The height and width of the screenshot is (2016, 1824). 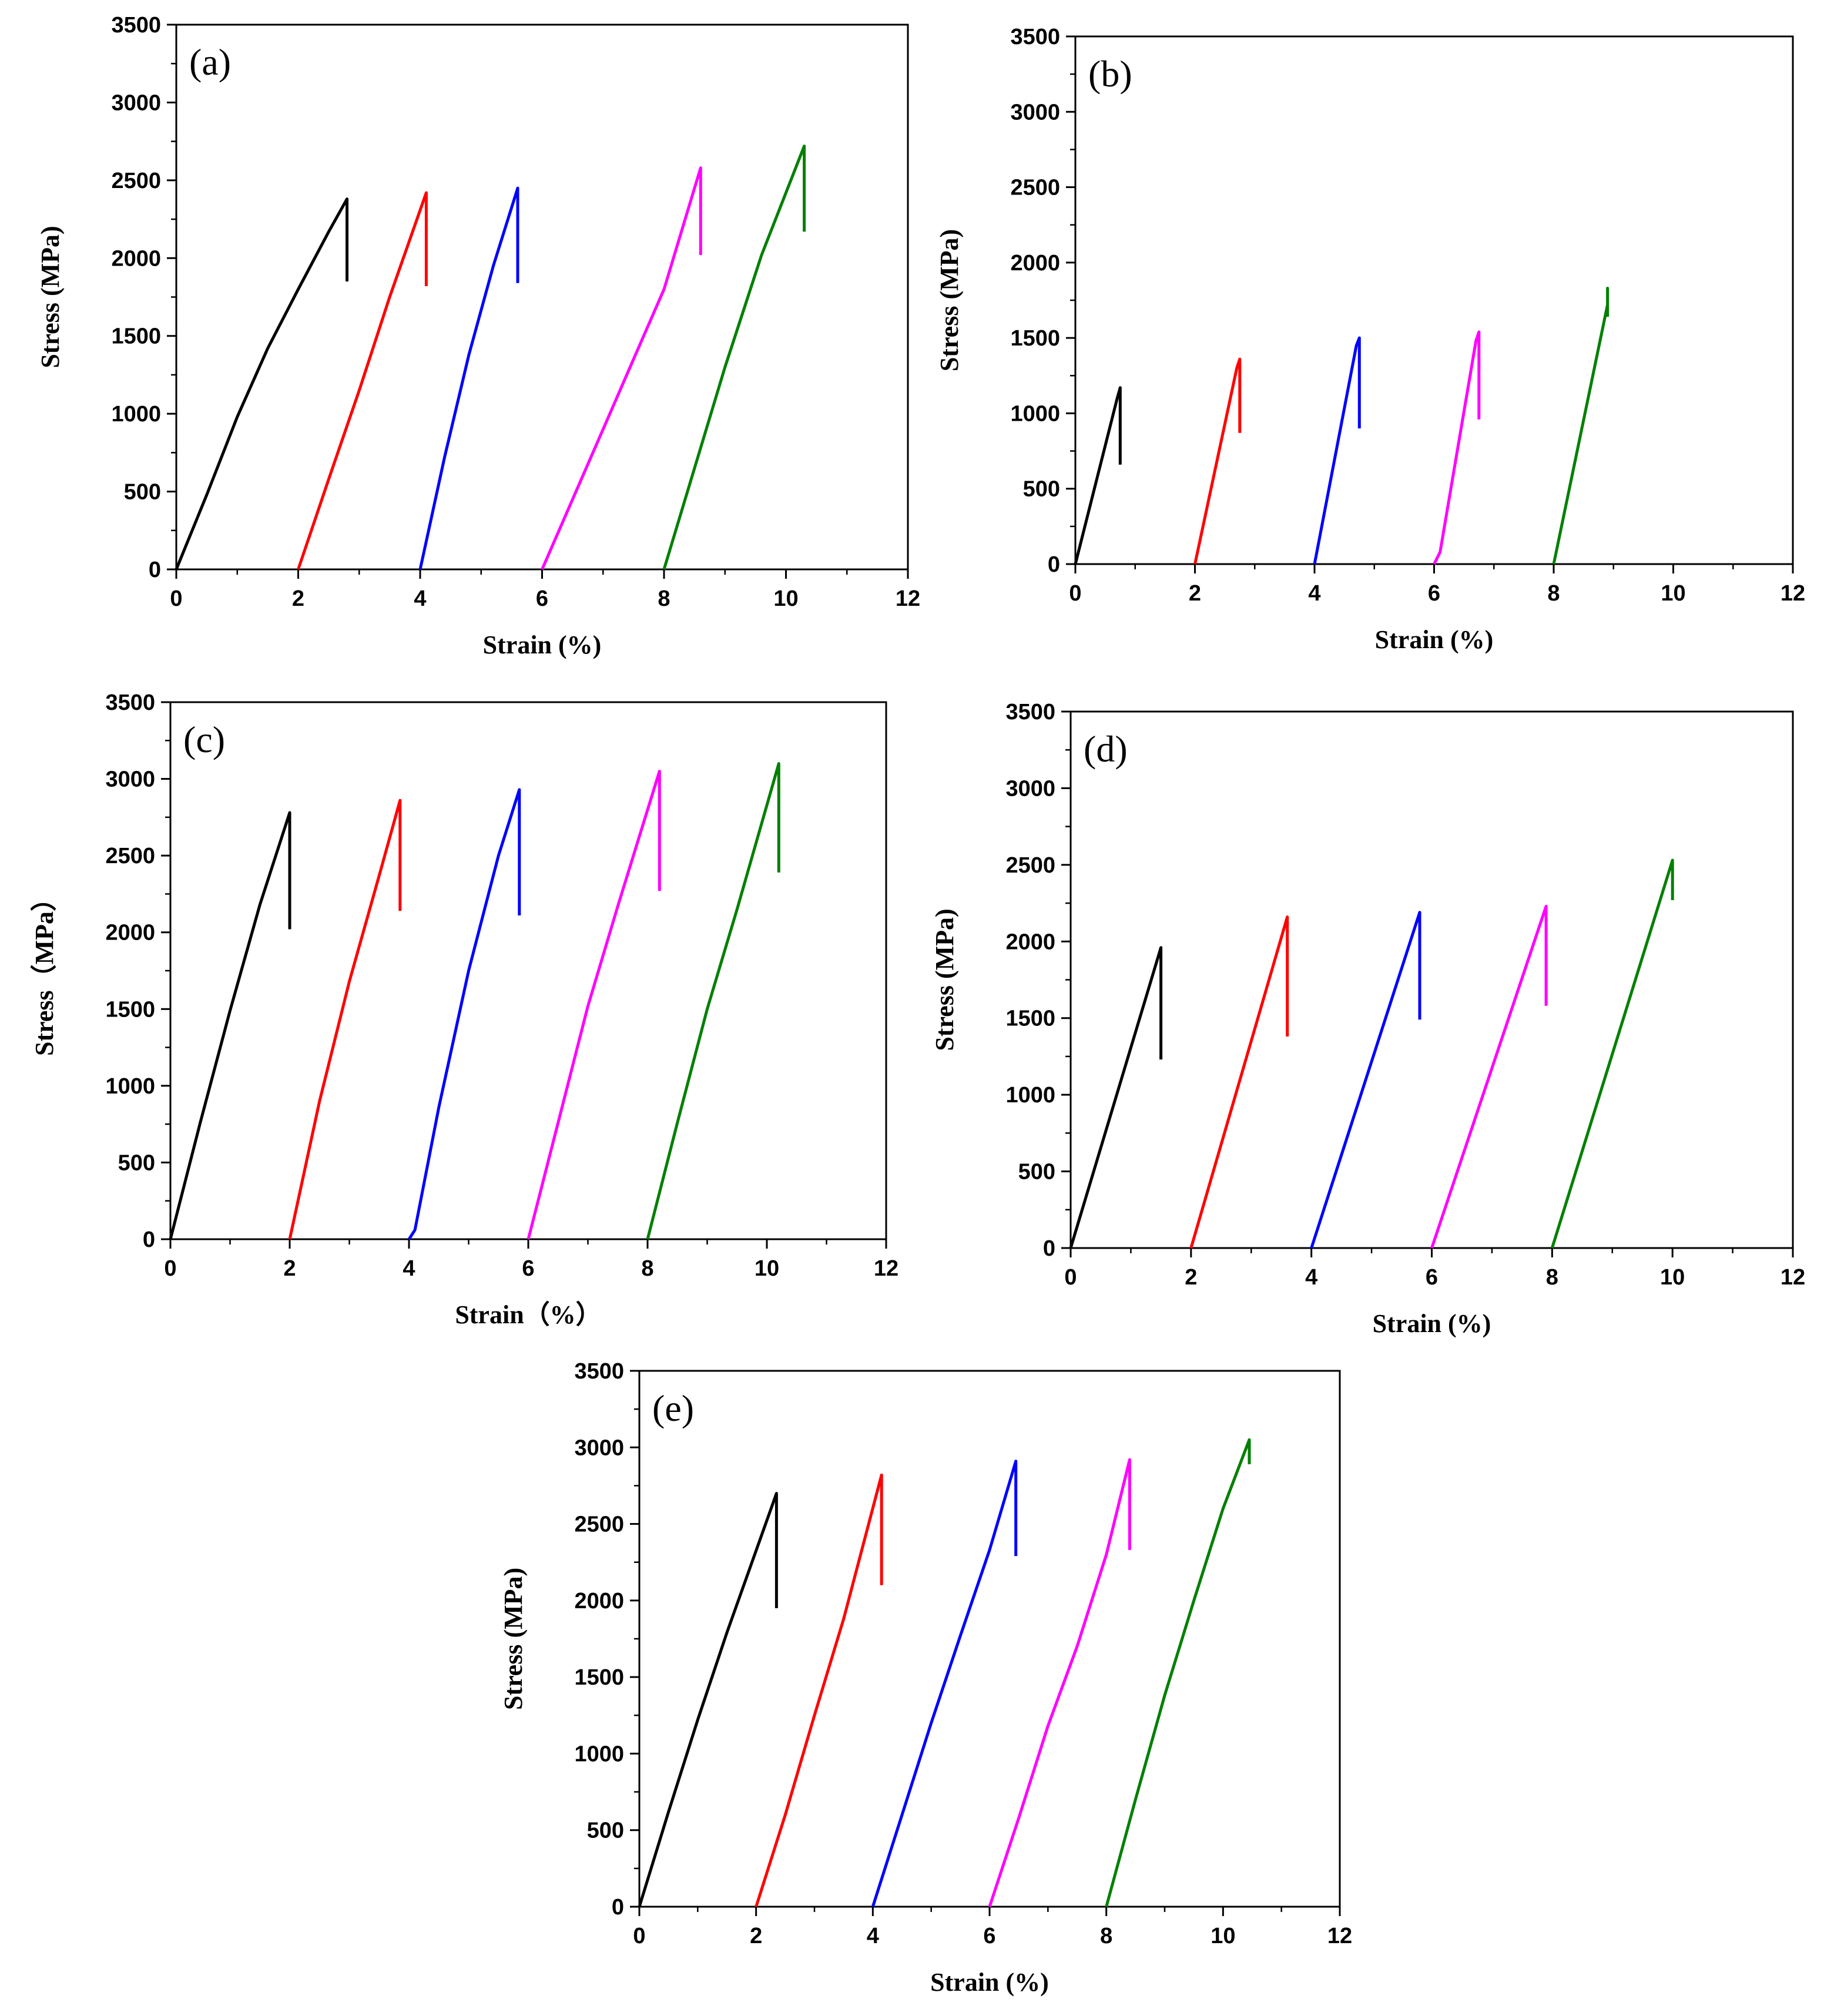 What do you see at coordinates (204, 739) in the screenshot?
I see `panel-label: (c)` at bounding box center [204, 739].